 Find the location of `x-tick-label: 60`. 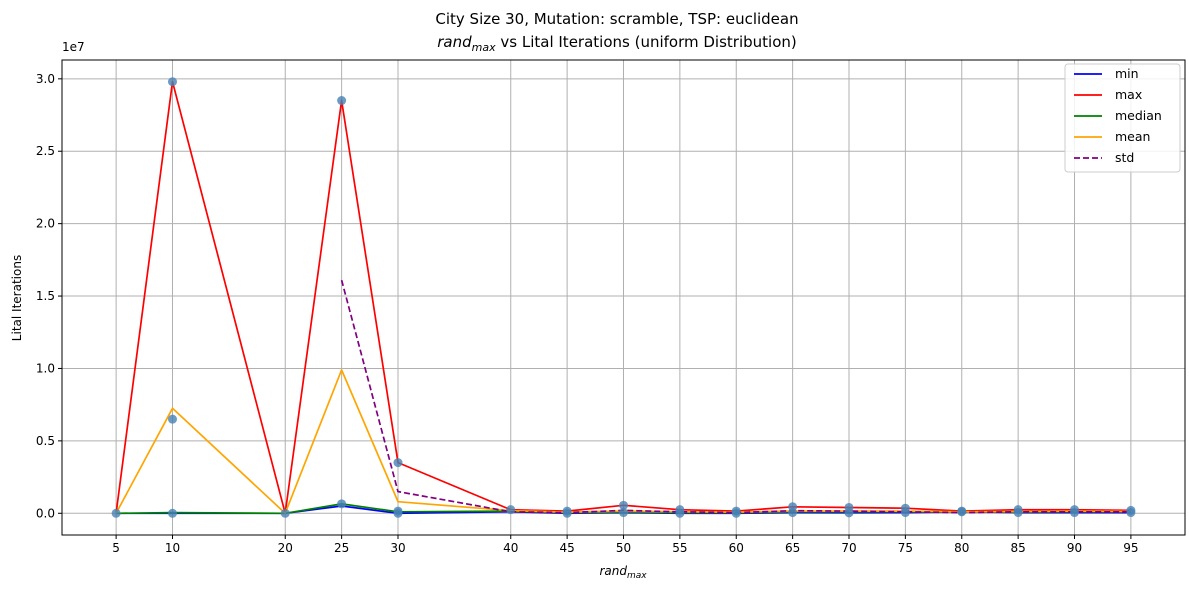

x-tick-label: 60 is located at coordinates (736, 548).